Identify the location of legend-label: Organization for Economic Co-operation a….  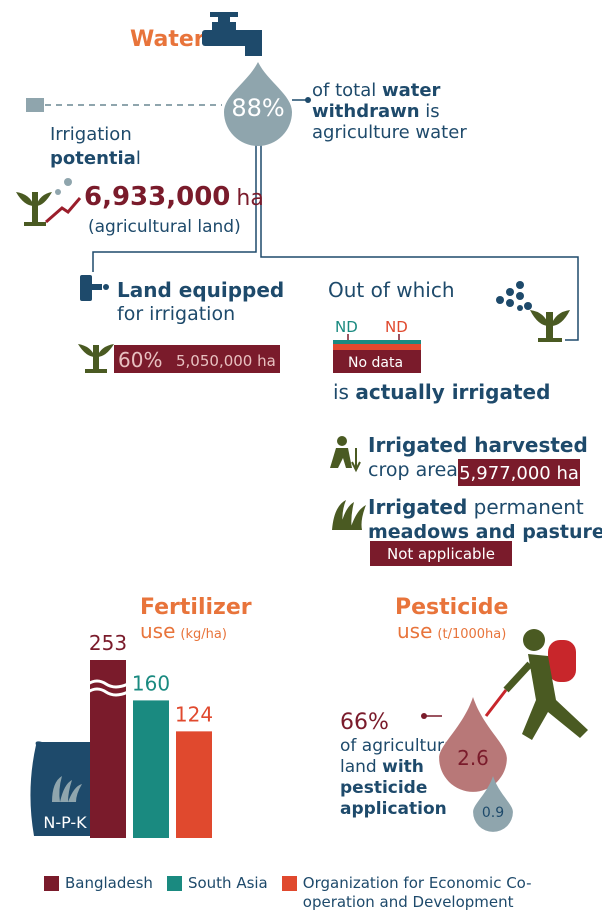
(417, 892).